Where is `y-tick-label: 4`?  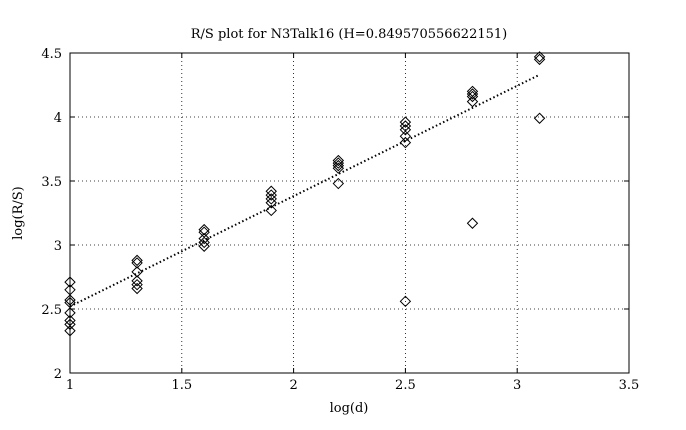 y-tick-label: 4 is located at coordinates (58, 118).